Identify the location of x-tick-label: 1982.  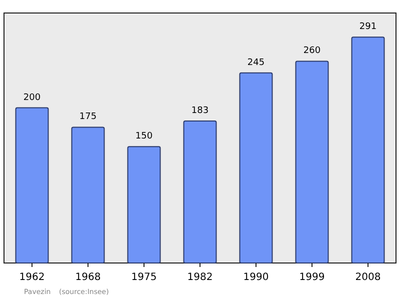
(200, 277).